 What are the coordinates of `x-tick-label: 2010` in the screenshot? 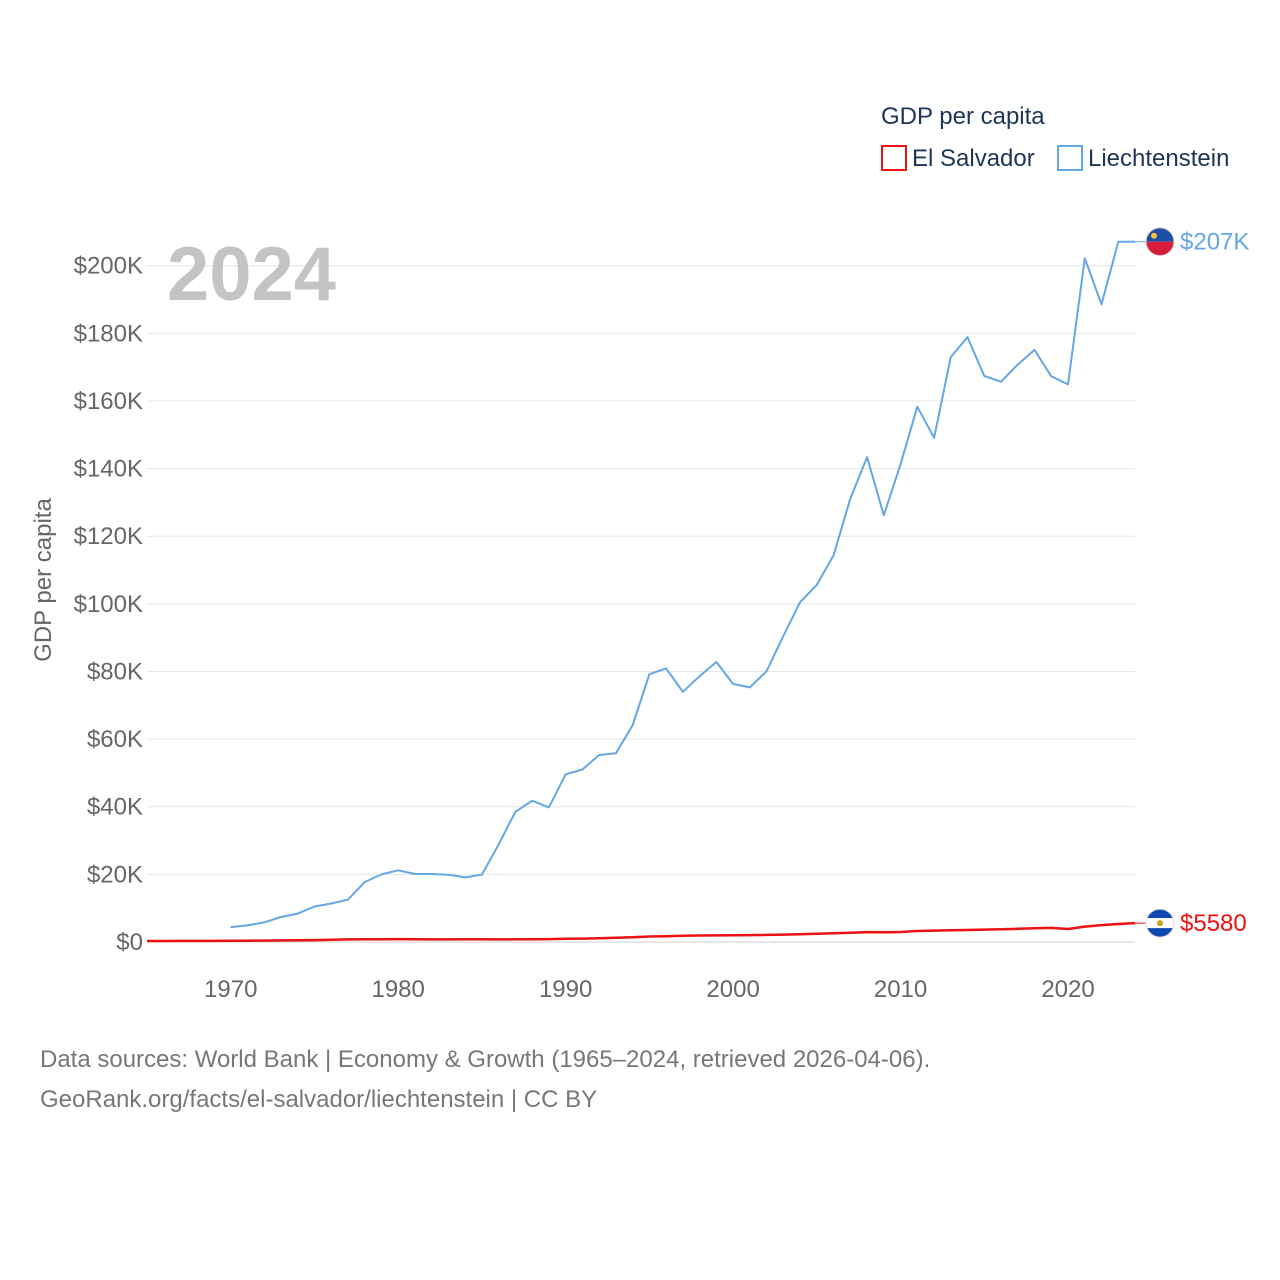 It's located at (900, 989).